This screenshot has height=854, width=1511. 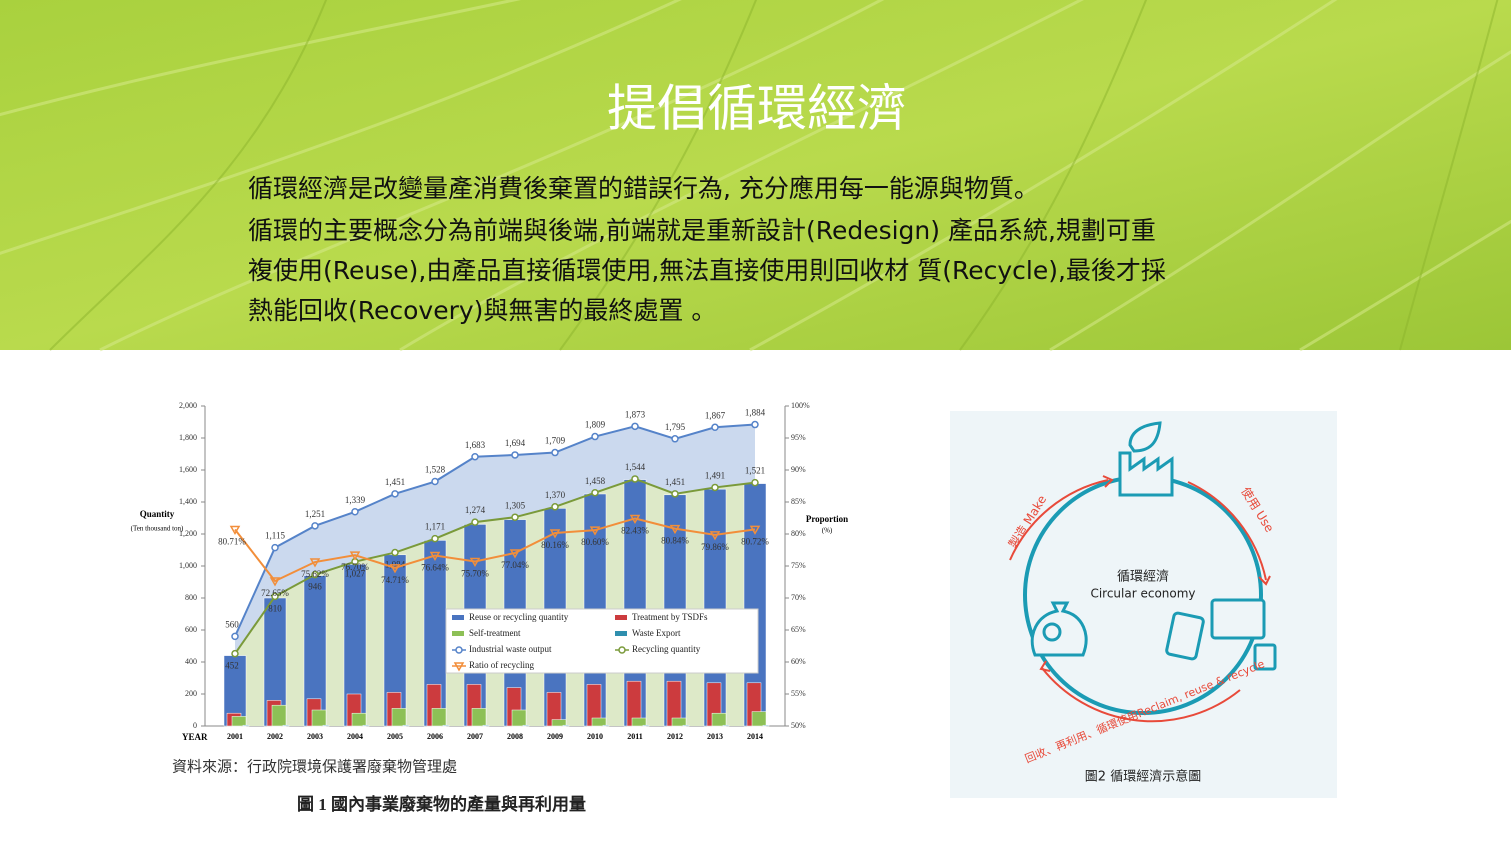 What do you see at coordinates (435, 736) in the screenshot?
I see `x-tick-label: 2006` at bounding box center [435, 736].